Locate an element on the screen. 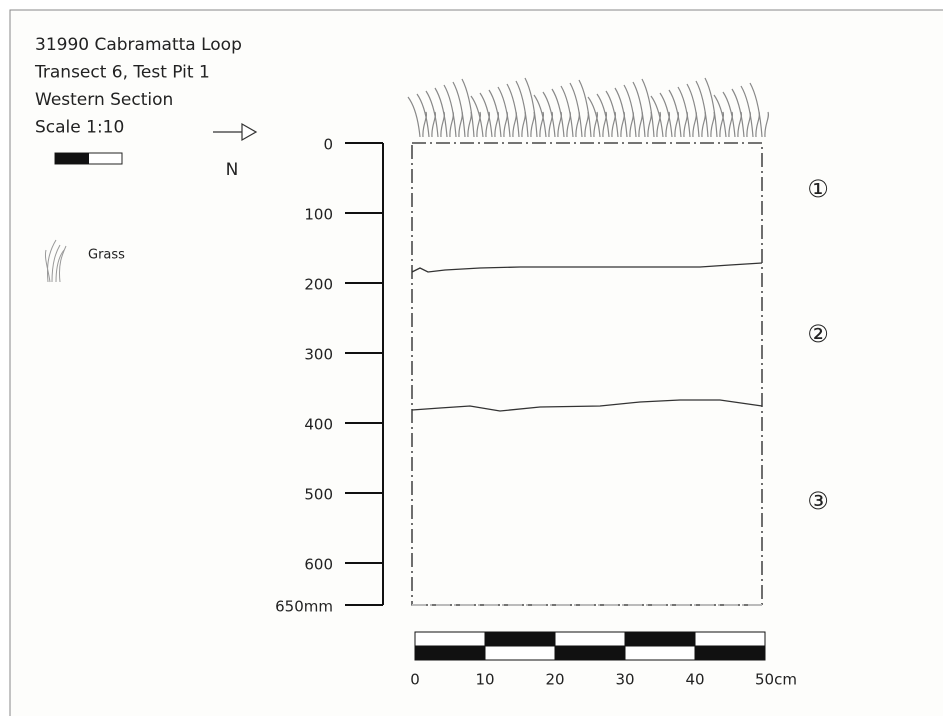 This screenshot has height=716, width=943. layer-label: ③ is located at coordinates (818, 501).